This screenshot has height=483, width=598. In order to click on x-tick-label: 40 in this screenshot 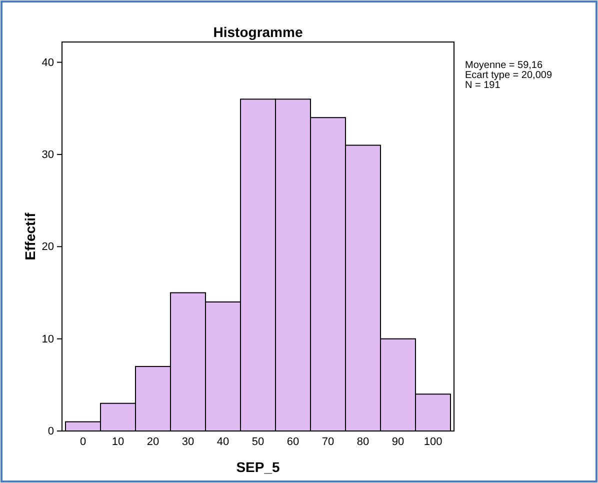, I will do `click(223, 442)`.